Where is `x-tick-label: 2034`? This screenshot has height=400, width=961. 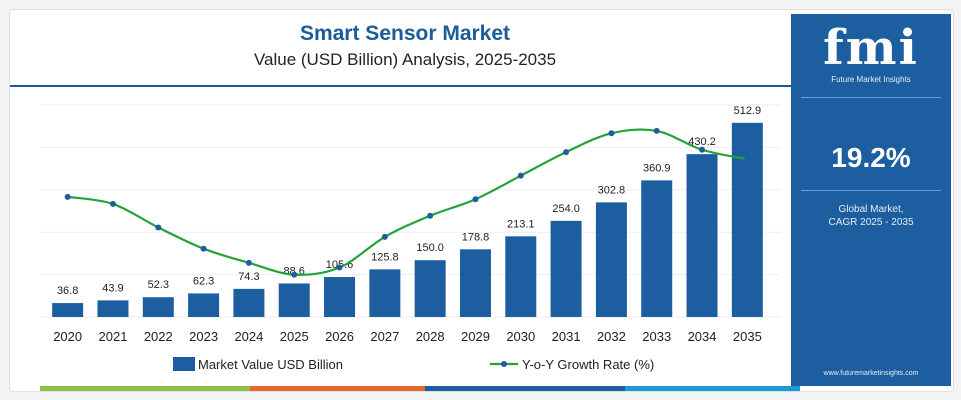 x-tick-label: 2034 is located at coordinates (702, 336).